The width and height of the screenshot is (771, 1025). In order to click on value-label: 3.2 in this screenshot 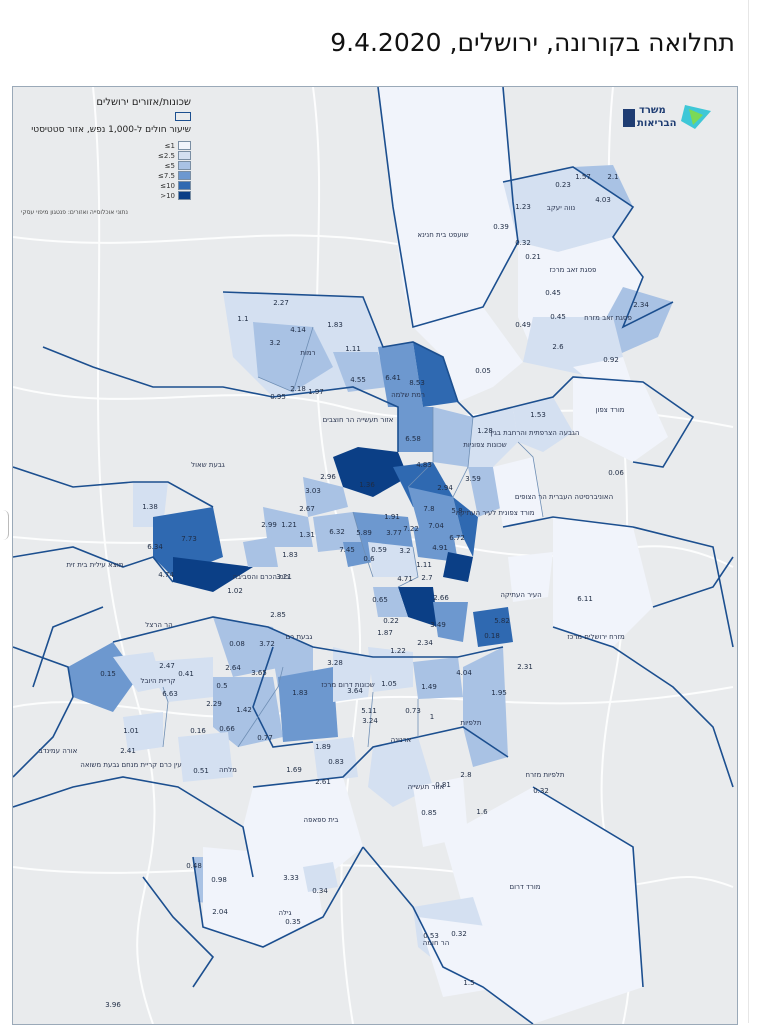, I will do `click(274, 343)`.